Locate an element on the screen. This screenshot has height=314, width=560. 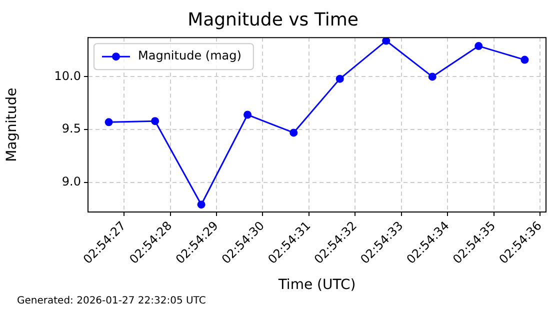
x-axis-title: Time (UTC) is located at coordinates (316, 285).